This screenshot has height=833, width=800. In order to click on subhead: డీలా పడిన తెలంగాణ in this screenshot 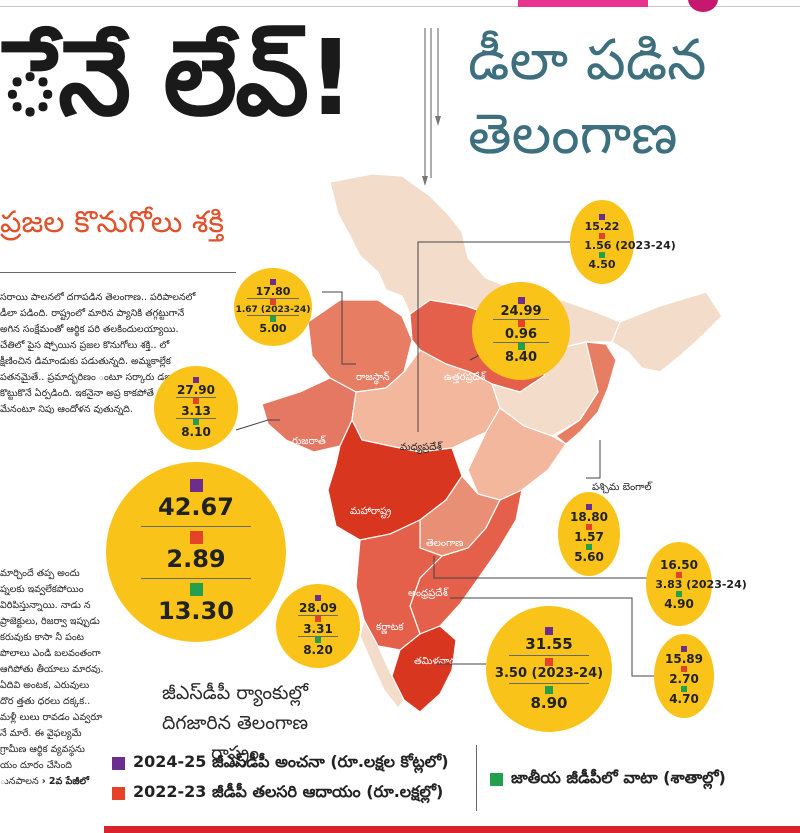, I will do `click(633, 98)`.